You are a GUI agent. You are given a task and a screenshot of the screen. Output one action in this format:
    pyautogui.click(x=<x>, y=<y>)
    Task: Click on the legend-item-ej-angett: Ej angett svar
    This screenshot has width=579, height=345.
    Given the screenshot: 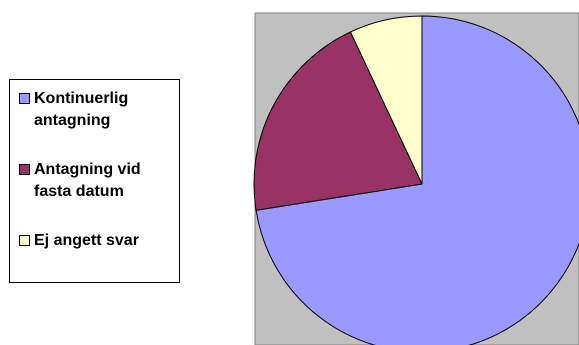 What is the action you would take?
    pyautogui.click(x=99, y=241)
    